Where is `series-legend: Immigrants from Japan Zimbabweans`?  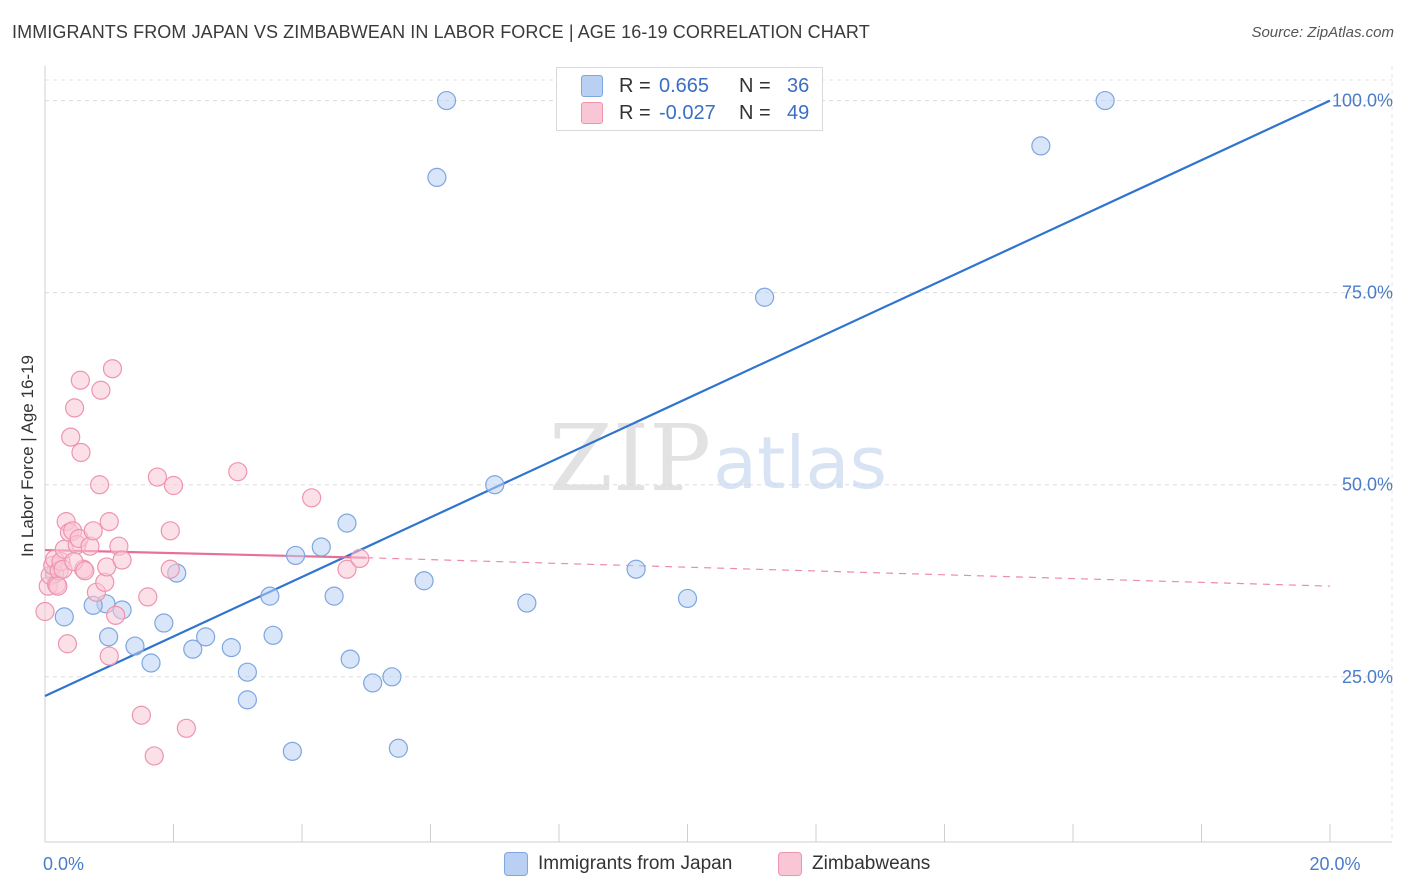
series-legend: Immigrants from Japan Zimbabweans is located at coordinates (703, 865).